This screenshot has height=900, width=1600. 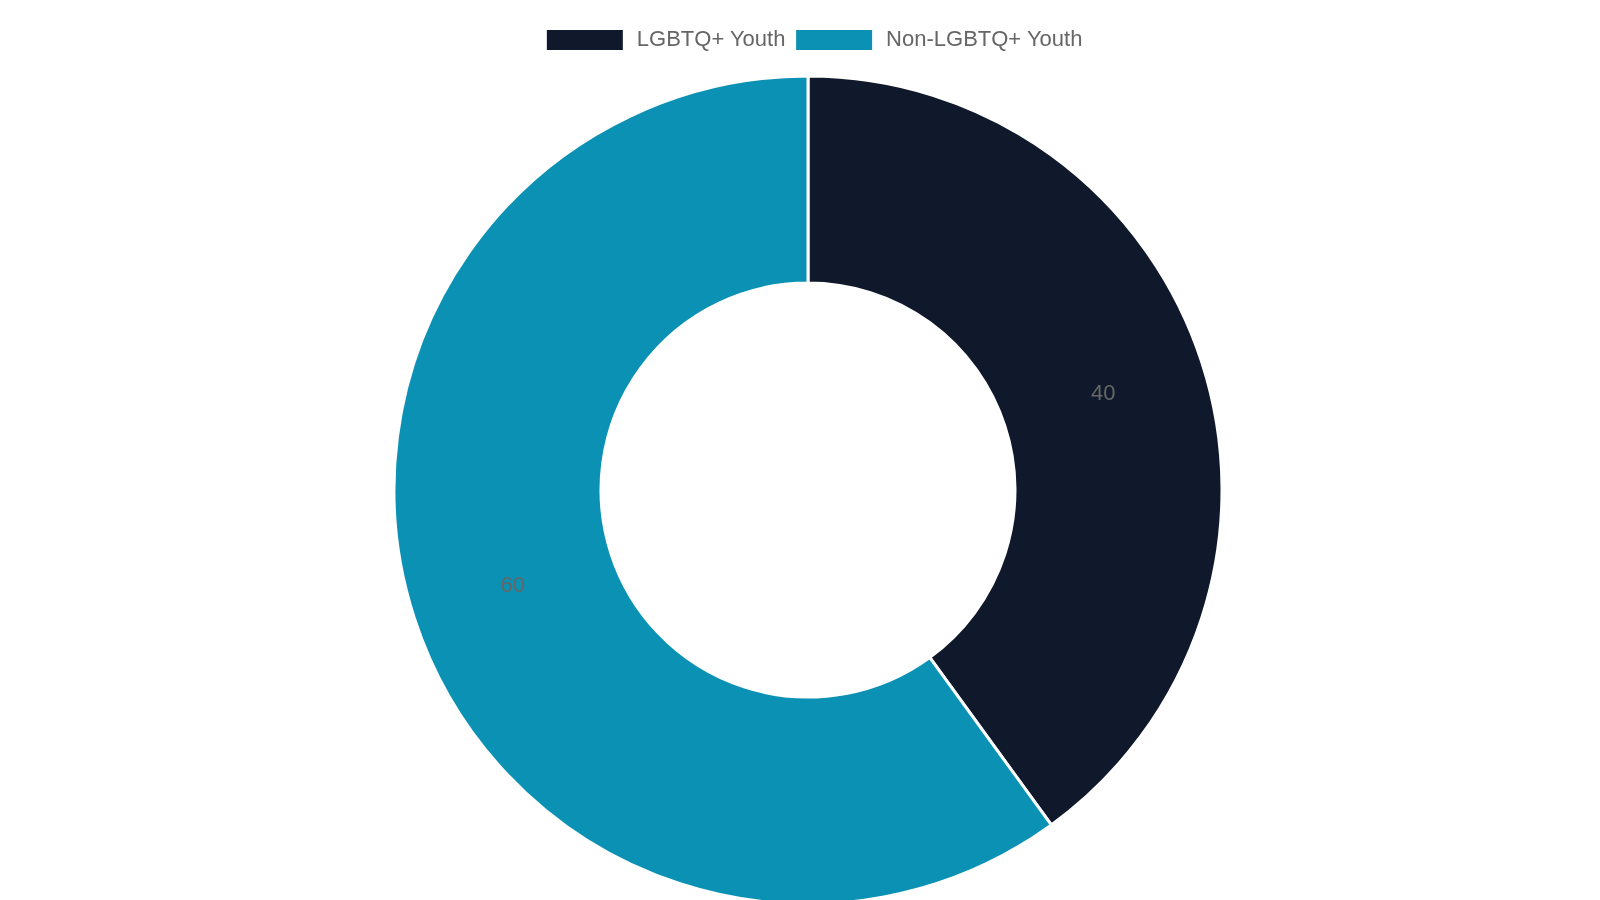 I want to click on legend-label: LGBTQ+ Youth, so click(x=711, y=38).